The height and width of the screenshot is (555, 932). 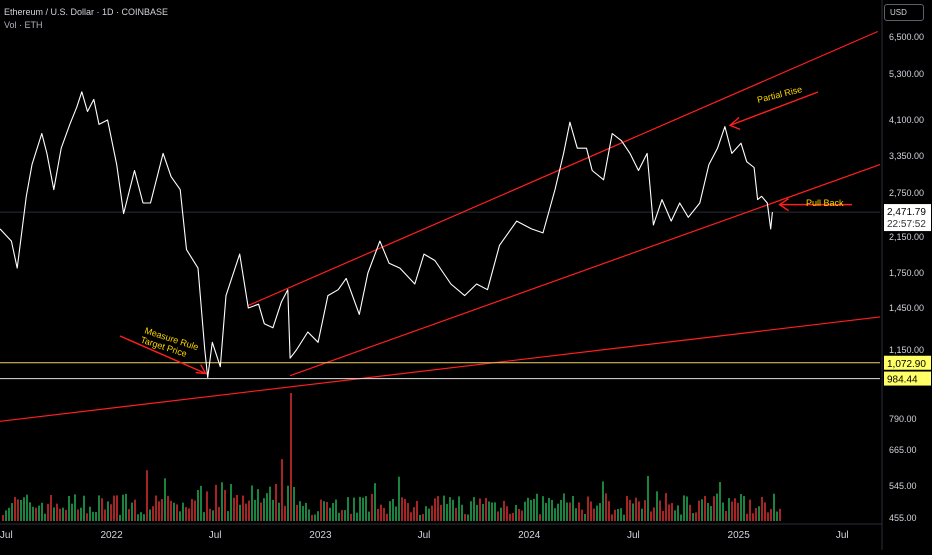 What do you see at coordinates (169, 343) in the screenshot?
I see `measure-rule-label: Measure RuleTarget Price` at bounding box center [169, 343].